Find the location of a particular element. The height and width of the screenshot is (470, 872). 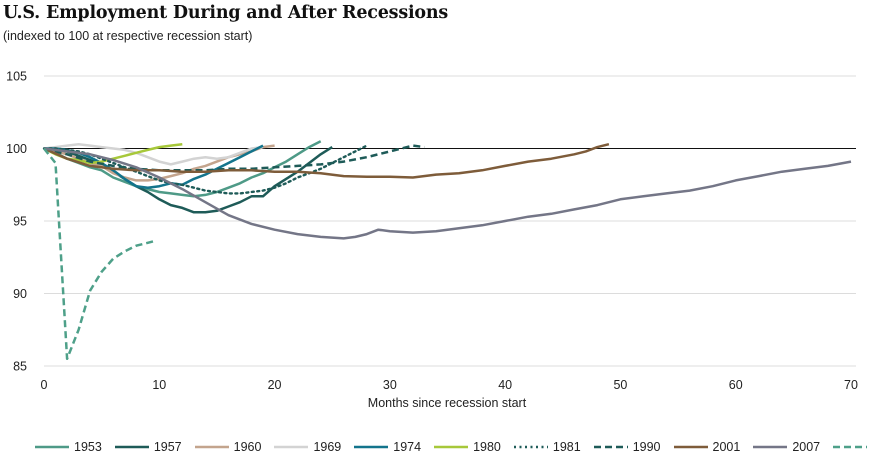

legend-label: 1953 is located at coordinates (88, 447).